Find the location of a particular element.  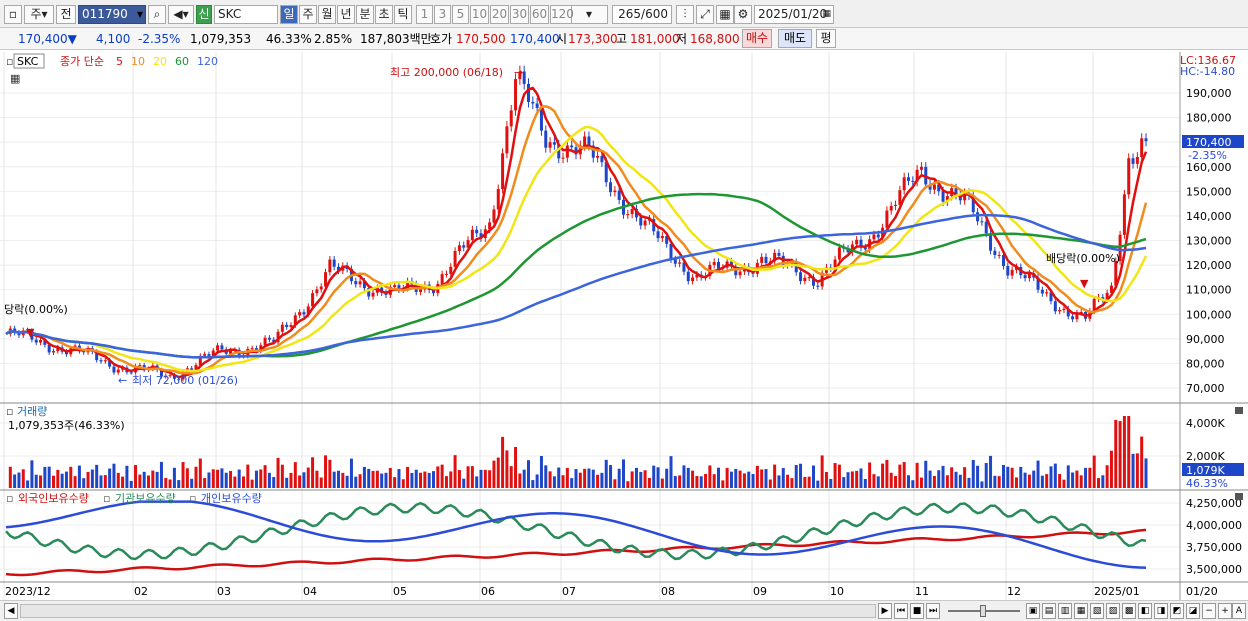

table-icon: ▦ is located at coordinates (15, 78).